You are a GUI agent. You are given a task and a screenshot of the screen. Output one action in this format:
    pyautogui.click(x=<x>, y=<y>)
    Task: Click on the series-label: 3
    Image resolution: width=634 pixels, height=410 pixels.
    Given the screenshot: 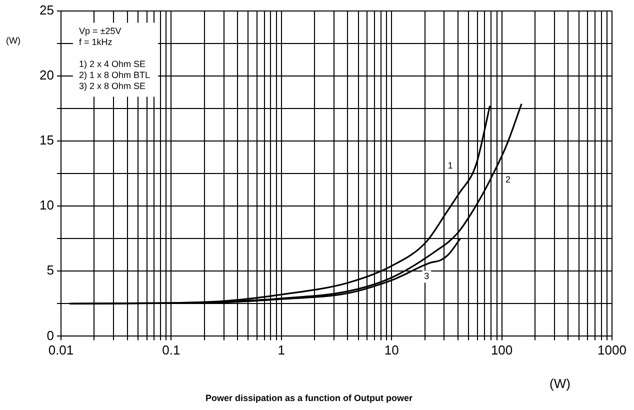 What is the action you would take?
    pyautogui.click(x=427, y=276)
    